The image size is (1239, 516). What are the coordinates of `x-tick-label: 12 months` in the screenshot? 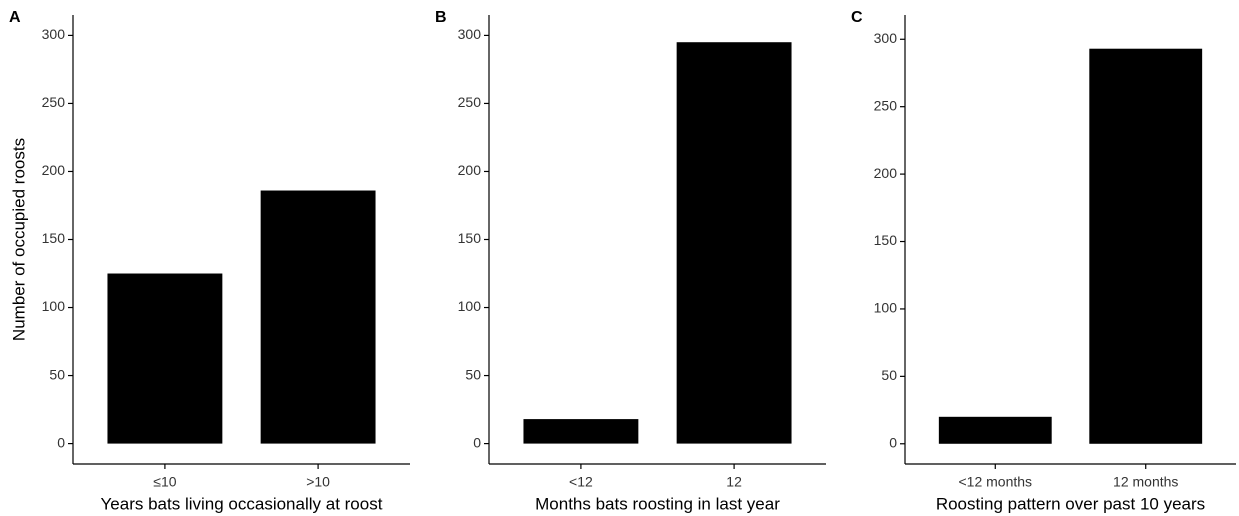 It's located at (1145, 482).